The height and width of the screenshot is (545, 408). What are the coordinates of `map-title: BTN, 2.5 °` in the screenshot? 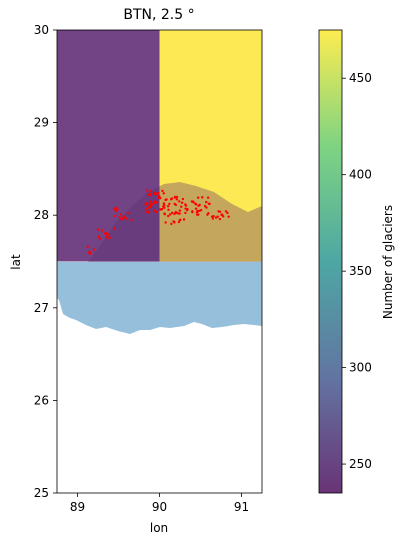 It's located at (158, 15).